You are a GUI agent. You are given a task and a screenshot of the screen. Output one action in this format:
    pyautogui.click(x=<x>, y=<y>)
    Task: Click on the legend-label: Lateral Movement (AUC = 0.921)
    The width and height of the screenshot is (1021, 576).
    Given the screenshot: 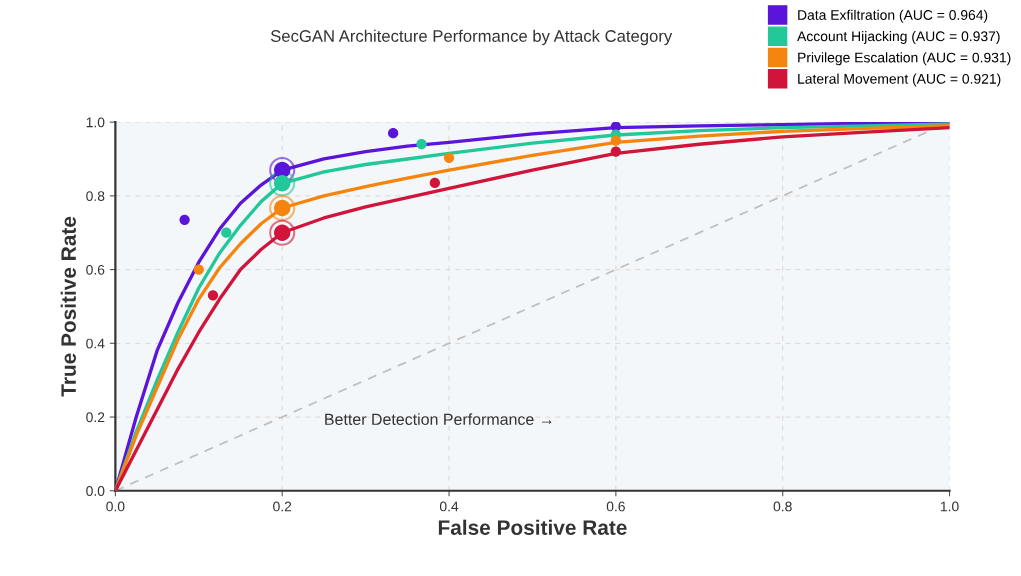 What is the action you would take?
    pyautogui.click(x=899, y=80)
    